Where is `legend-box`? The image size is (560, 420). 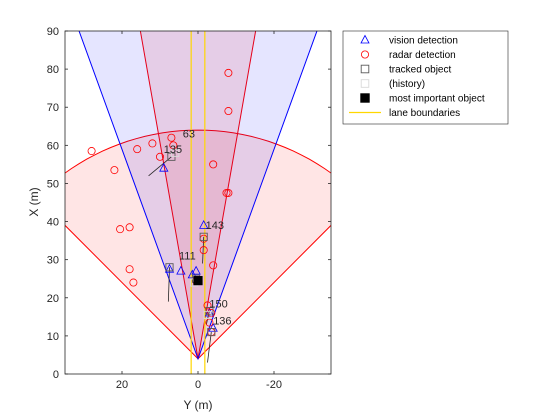 legend-box is located at coordinates (425, 77).